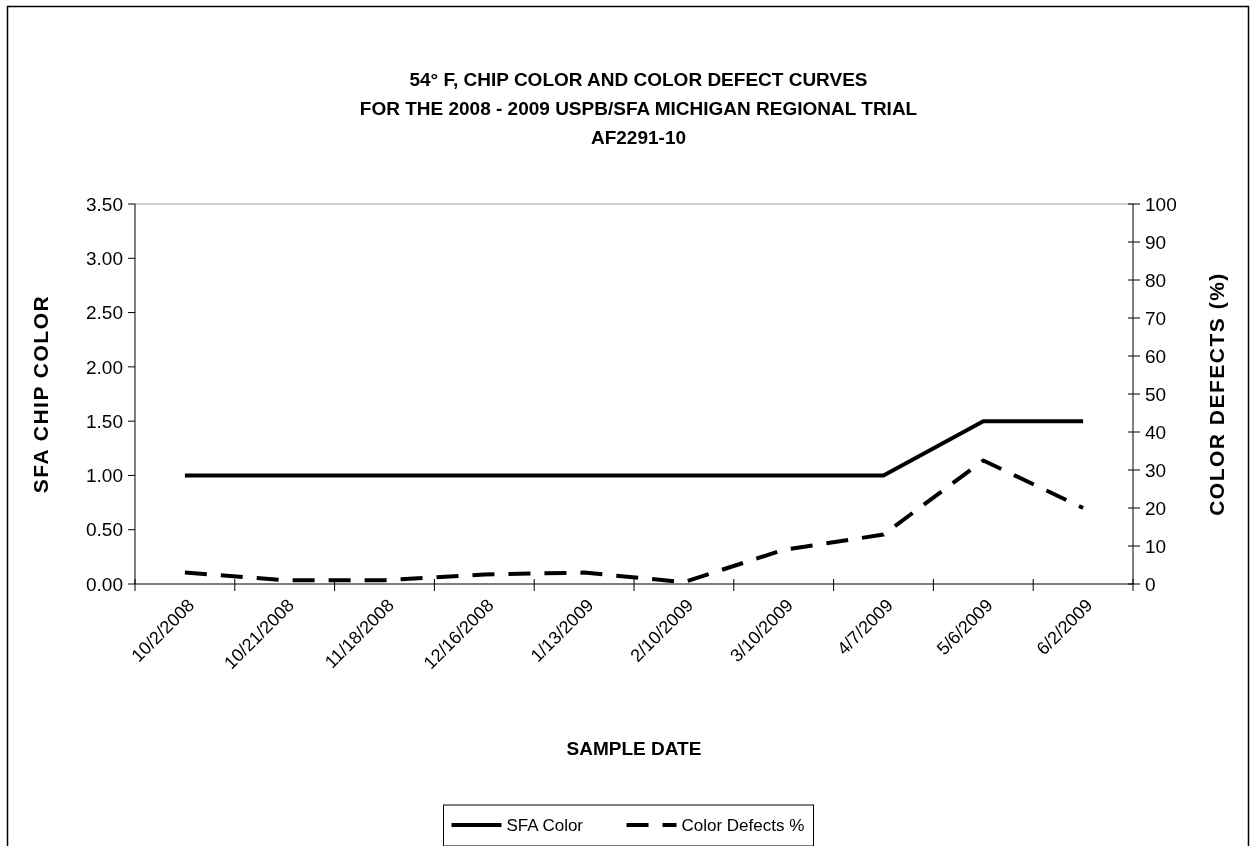 The width and height of the screenshot is (1257, 846). I want to click on y-tick-label: 0.50, so click(104, 530).